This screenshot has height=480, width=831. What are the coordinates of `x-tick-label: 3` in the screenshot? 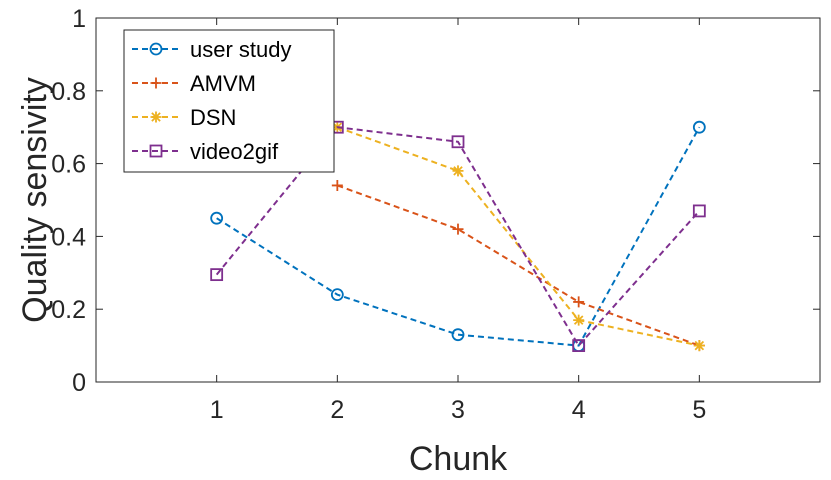 It's located at (458, 410).